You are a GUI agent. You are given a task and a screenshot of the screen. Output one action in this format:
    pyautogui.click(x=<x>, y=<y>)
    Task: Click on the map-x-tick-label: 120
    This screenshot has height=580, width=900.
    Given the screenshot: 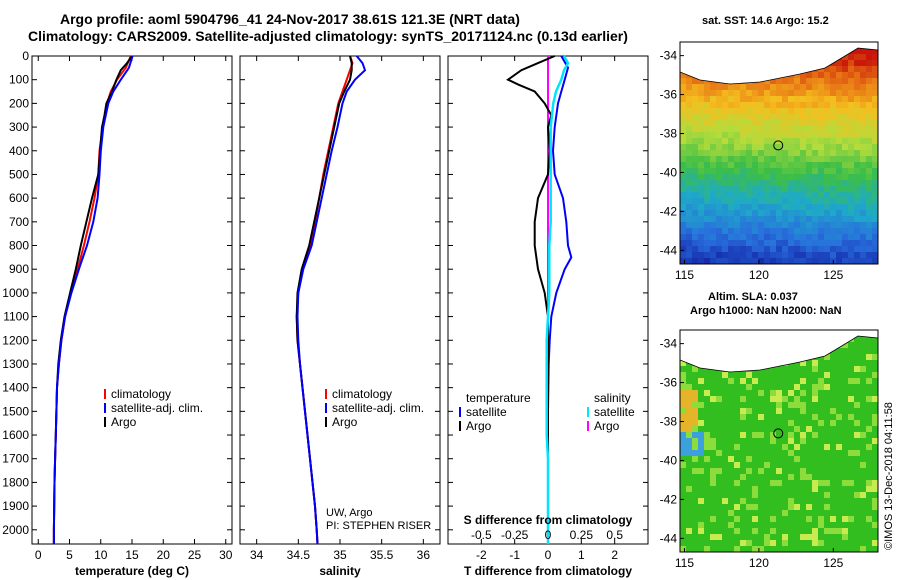 What is the action you would take?
    pyautogui.click(x=759, y=275)
    